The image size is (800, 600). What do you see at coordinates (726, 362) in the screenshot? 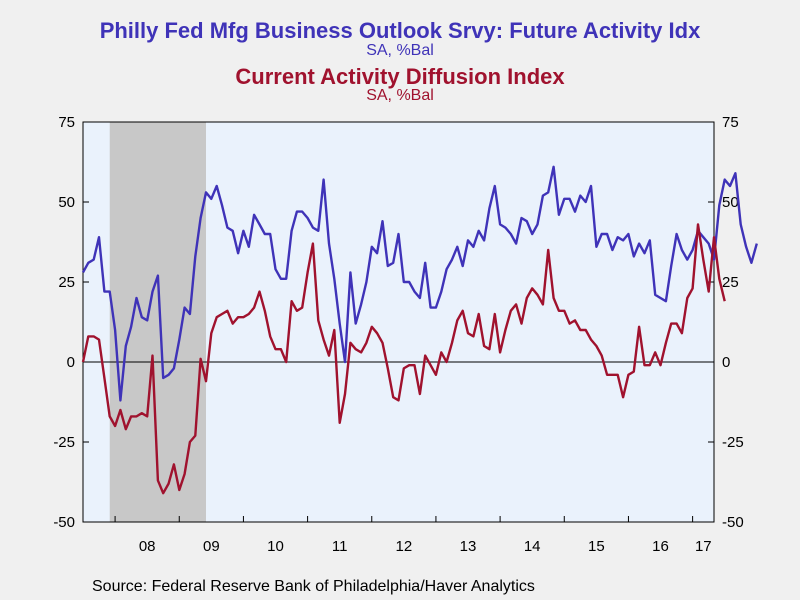
I see `y-tick-label-right: 0` at bounding box center [726, 362].